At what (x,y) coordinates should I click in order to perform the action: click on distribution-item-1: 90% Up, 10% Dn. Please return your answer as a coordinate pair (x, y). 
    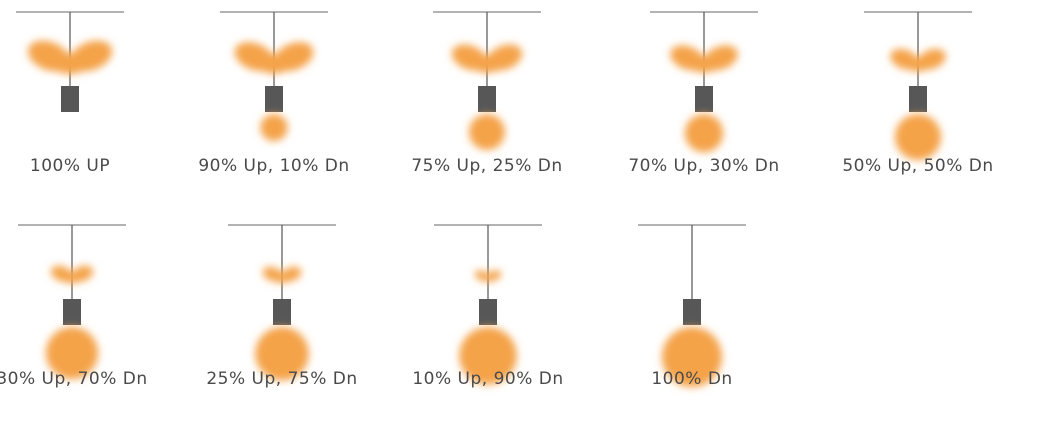
    Looking at the image, I should click on (274, 110).